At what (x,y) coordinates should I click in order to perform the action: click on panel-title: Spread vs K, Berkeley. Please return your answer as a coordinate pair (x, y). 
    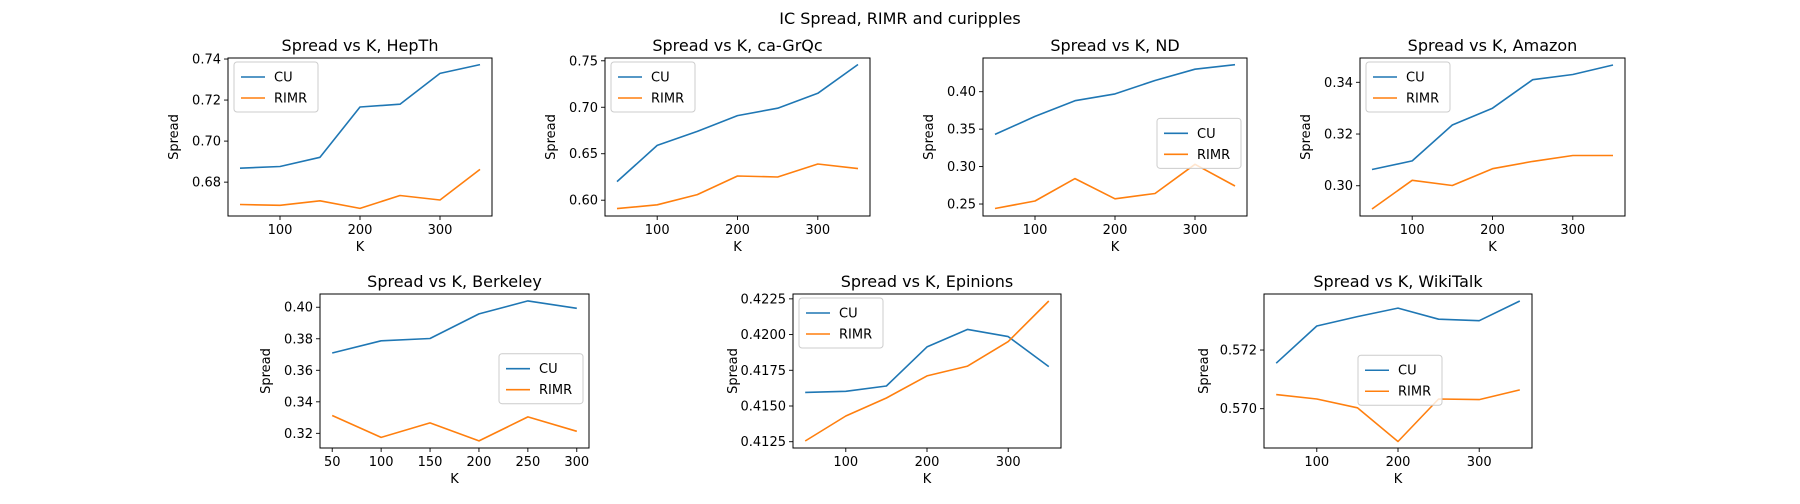
    Looking at the image, I should click on (454, 281).